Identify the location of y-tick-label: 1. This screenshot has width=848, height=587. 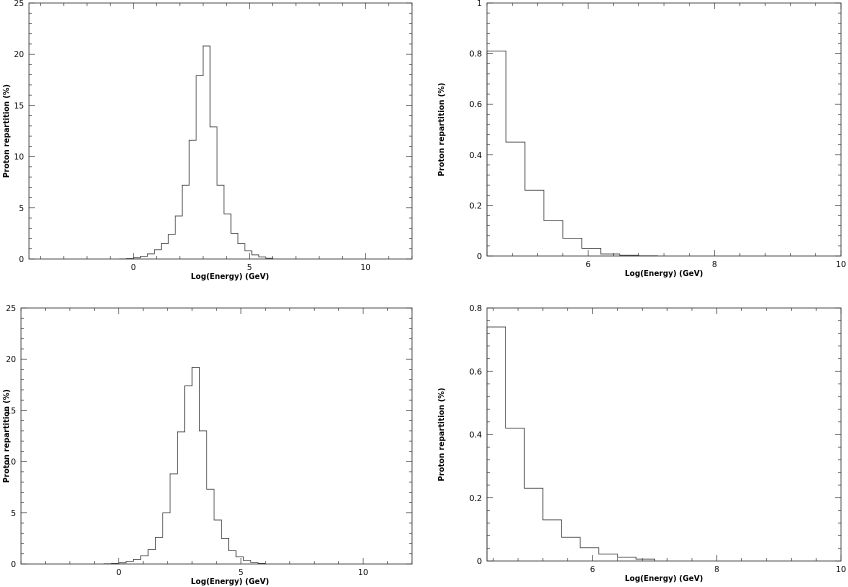
(479, 4).